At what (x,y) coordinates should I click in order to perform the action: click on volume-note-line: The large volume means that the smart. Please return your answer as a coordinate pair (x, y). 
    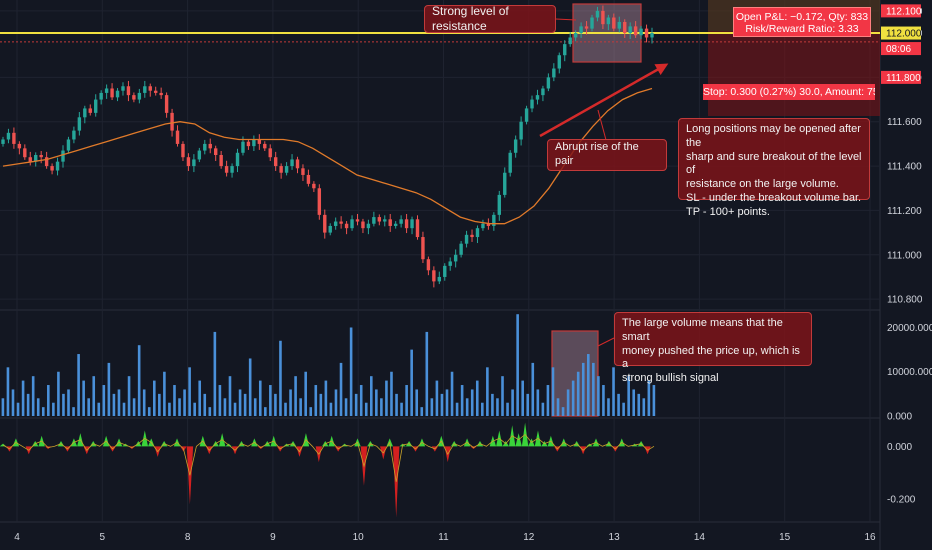
    Looking at the image, I should click on (702, 330).